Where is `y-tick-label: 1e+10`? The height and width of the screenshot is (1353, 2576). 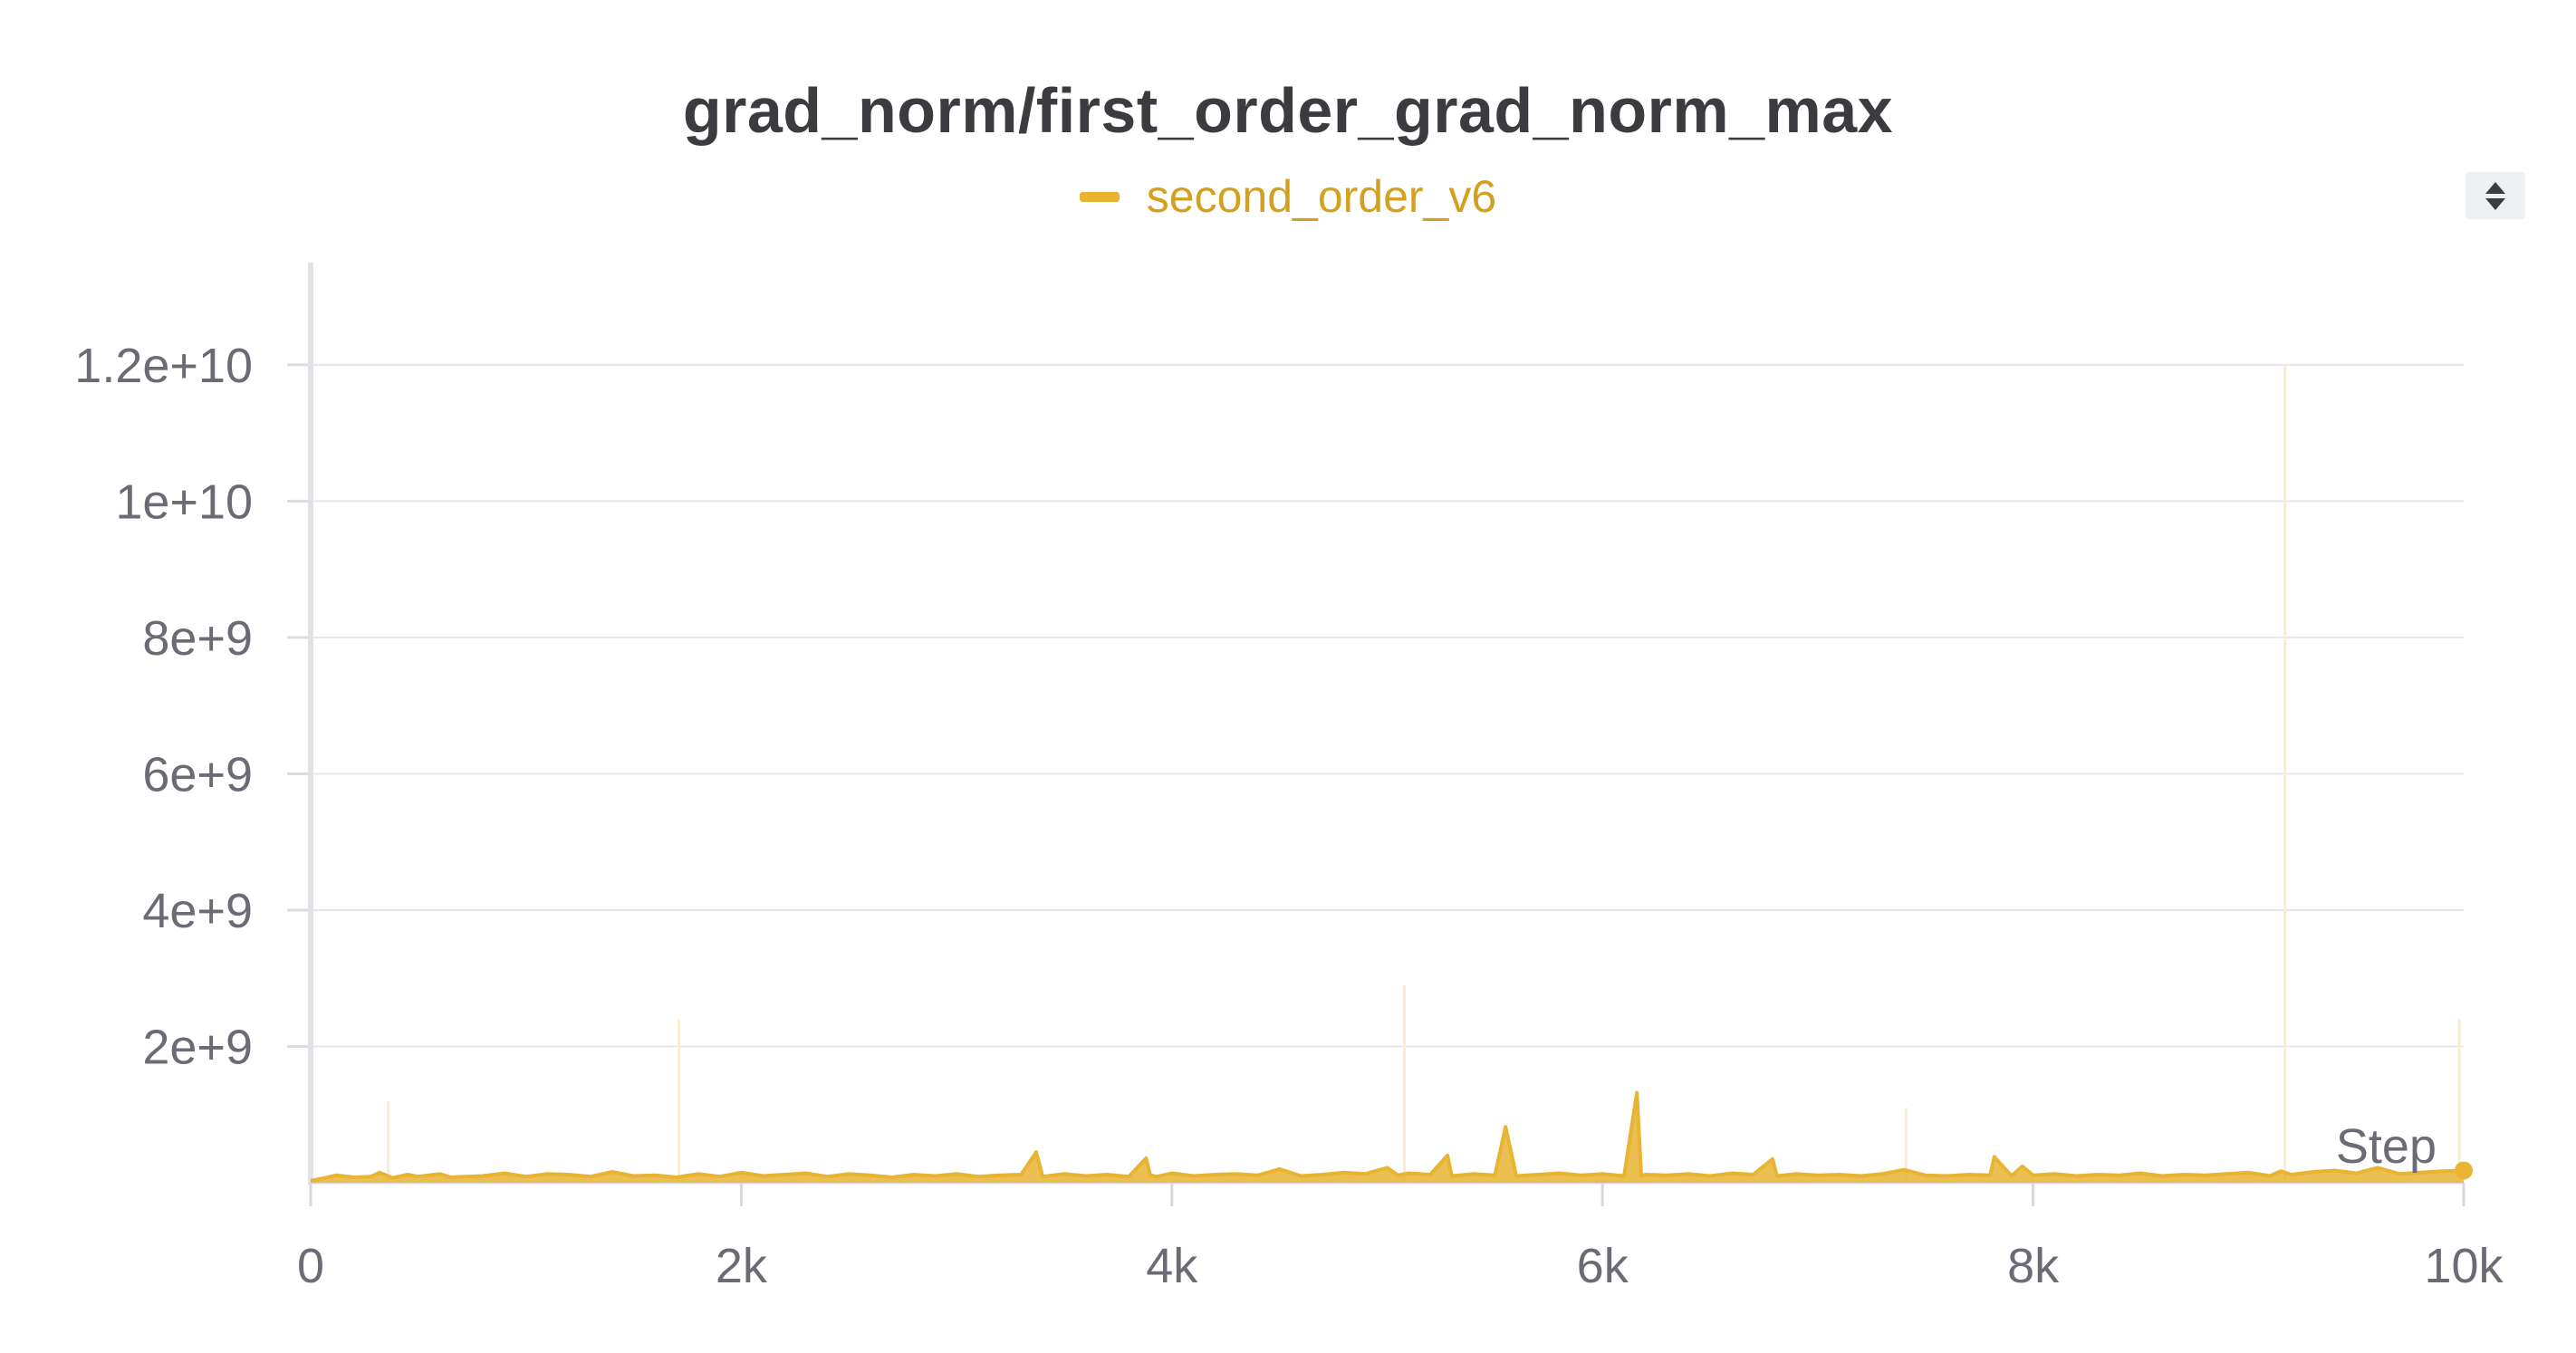 y-tick-label: 1e+10 is located at coordinates (184, 502).